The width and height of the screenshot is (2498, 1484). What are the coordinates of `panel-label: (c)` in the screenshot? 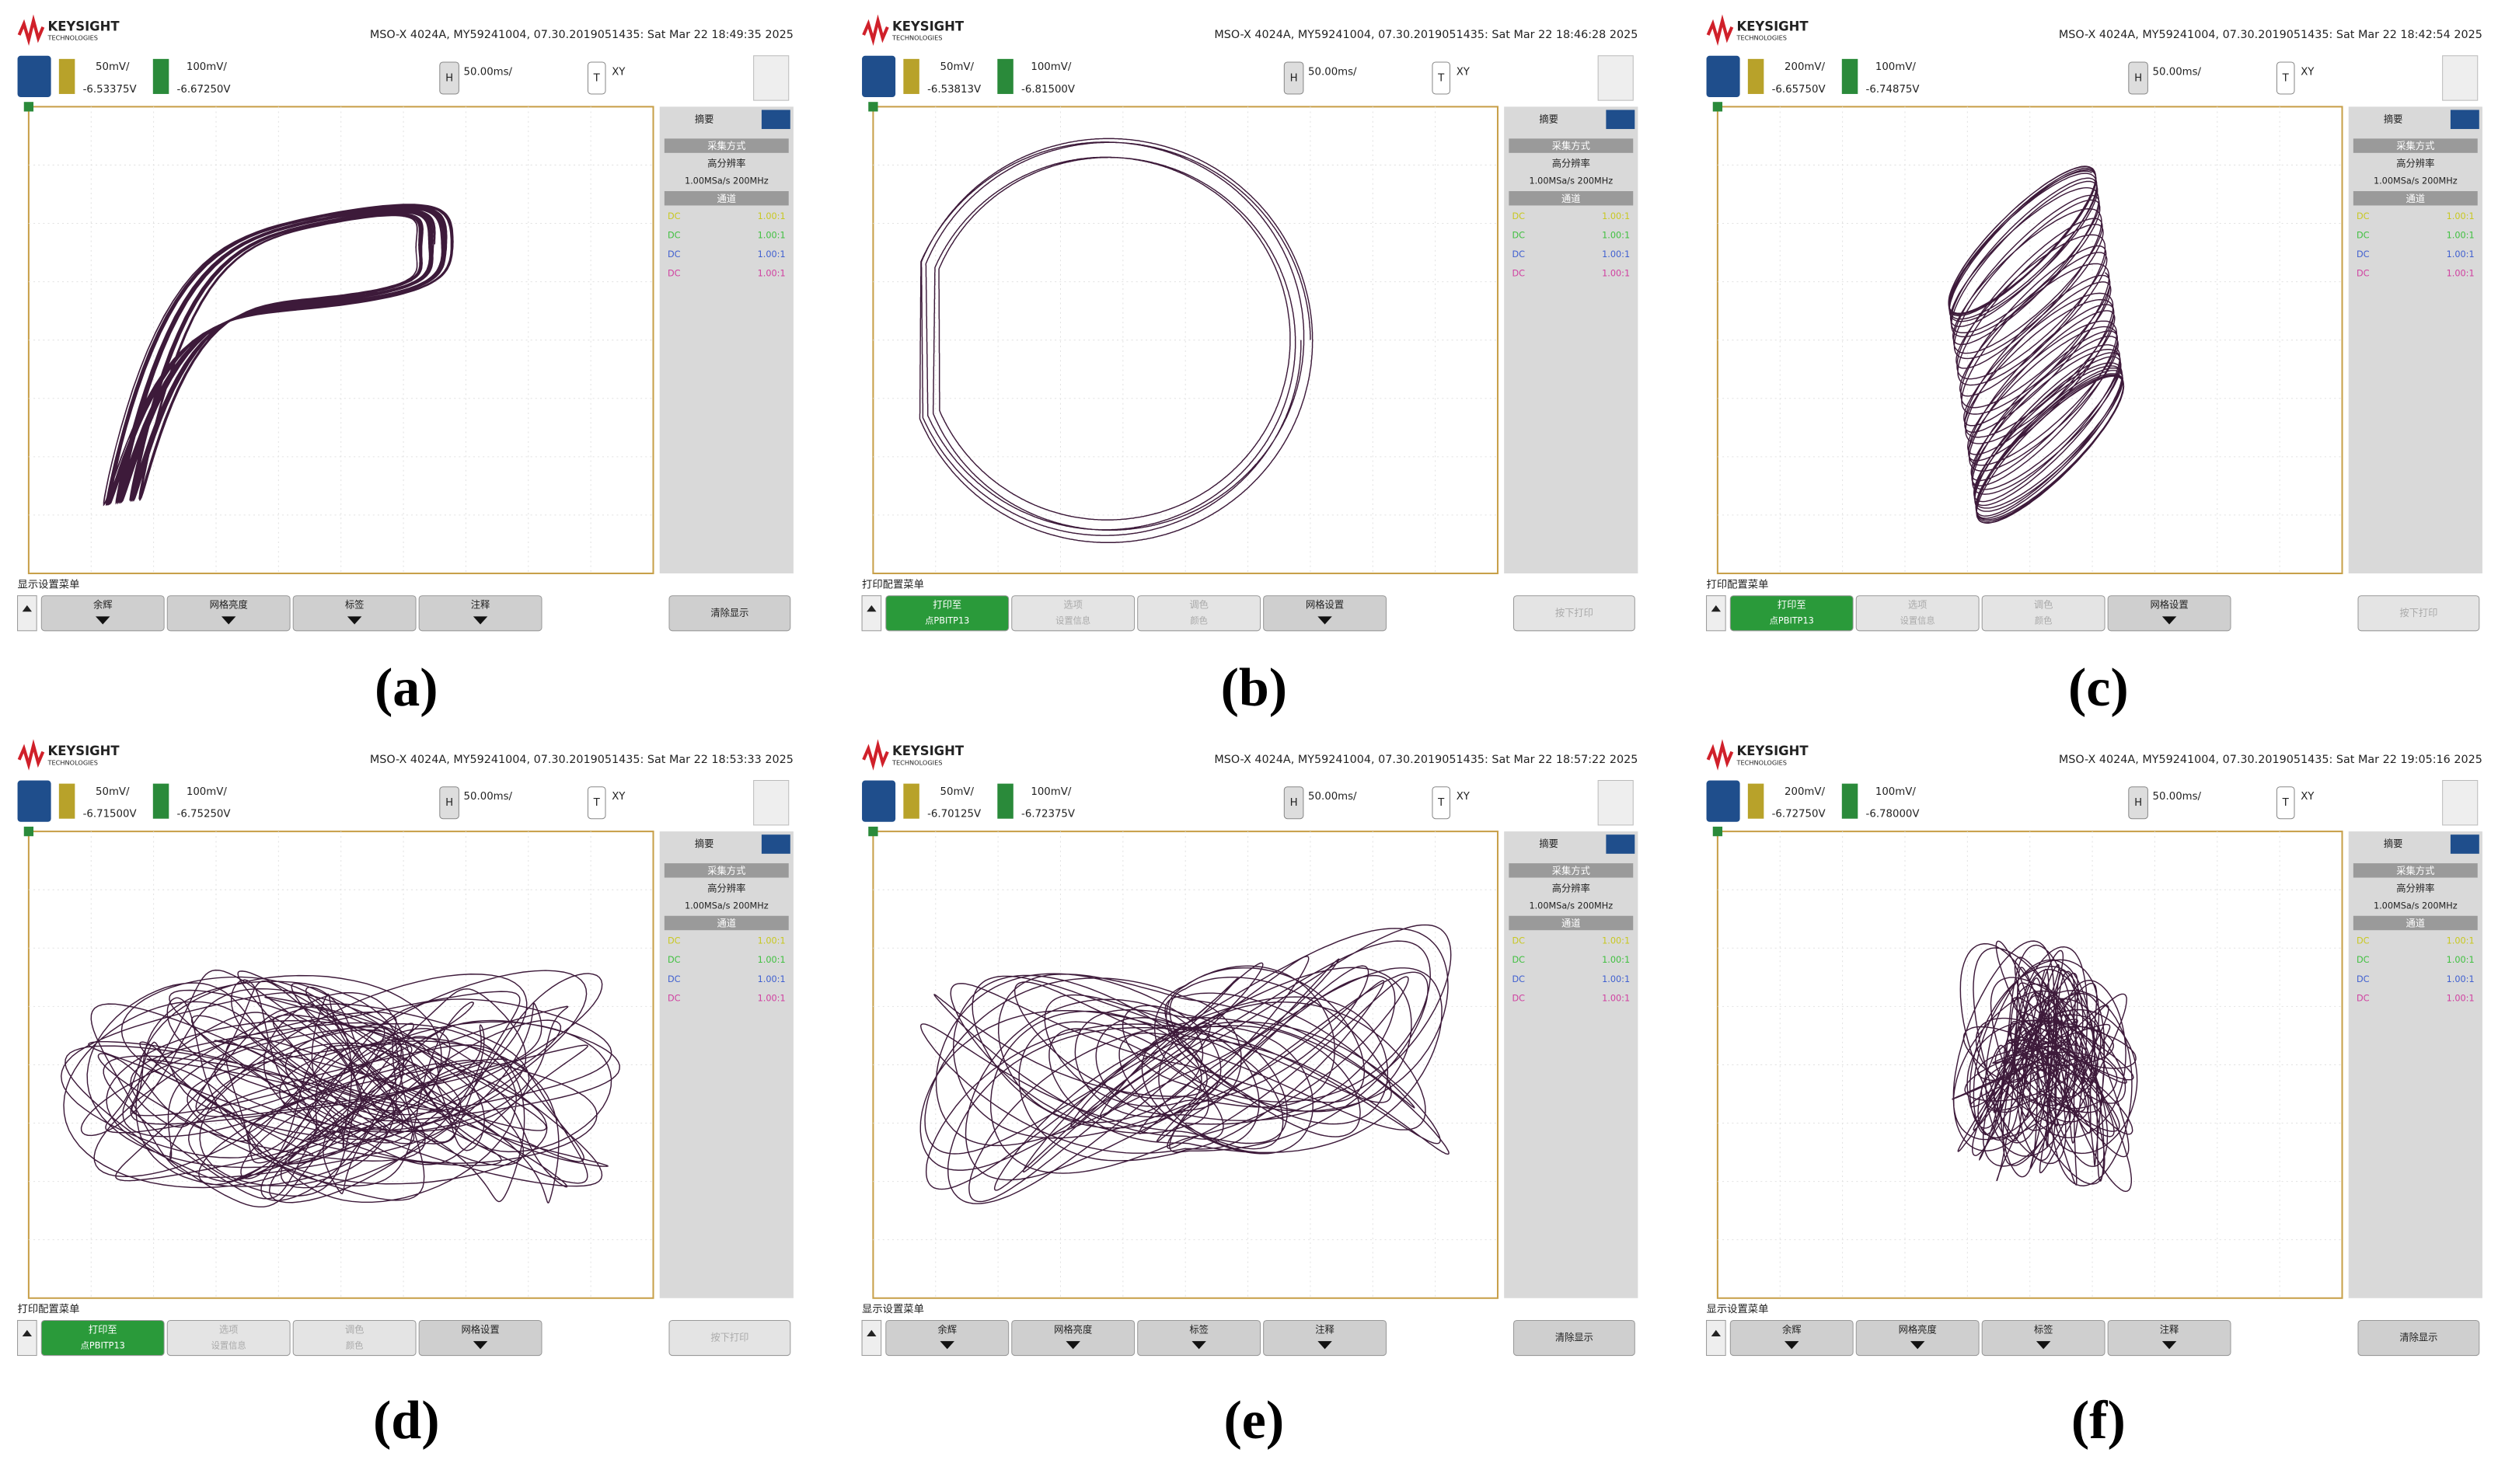 It's located at (2099, 688).